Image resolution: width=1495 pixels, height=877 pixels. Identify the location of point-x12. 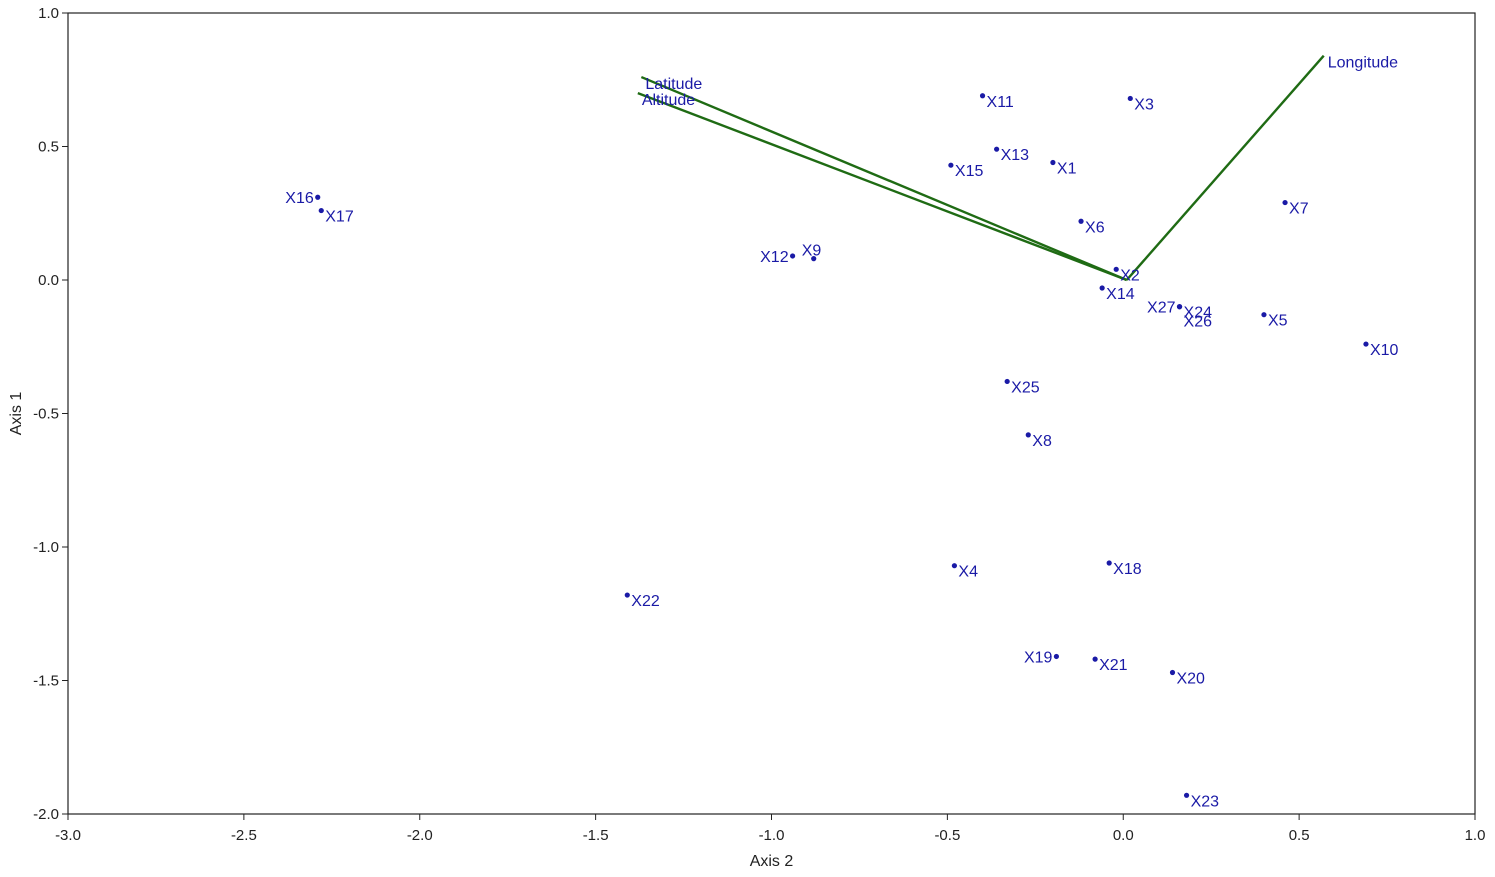
(793, 256).